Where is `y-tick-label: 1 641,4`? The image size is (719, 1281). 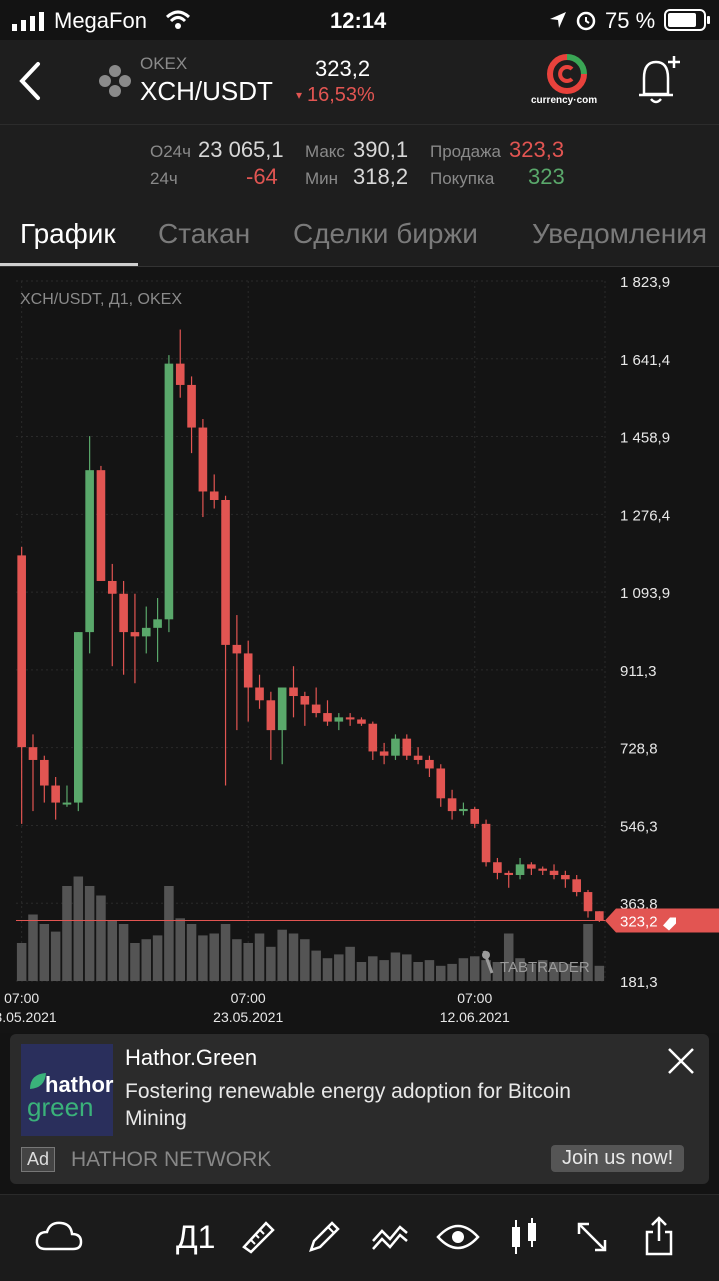
y-tick-label: 1 641,4 is located at coordinates (645, 360).